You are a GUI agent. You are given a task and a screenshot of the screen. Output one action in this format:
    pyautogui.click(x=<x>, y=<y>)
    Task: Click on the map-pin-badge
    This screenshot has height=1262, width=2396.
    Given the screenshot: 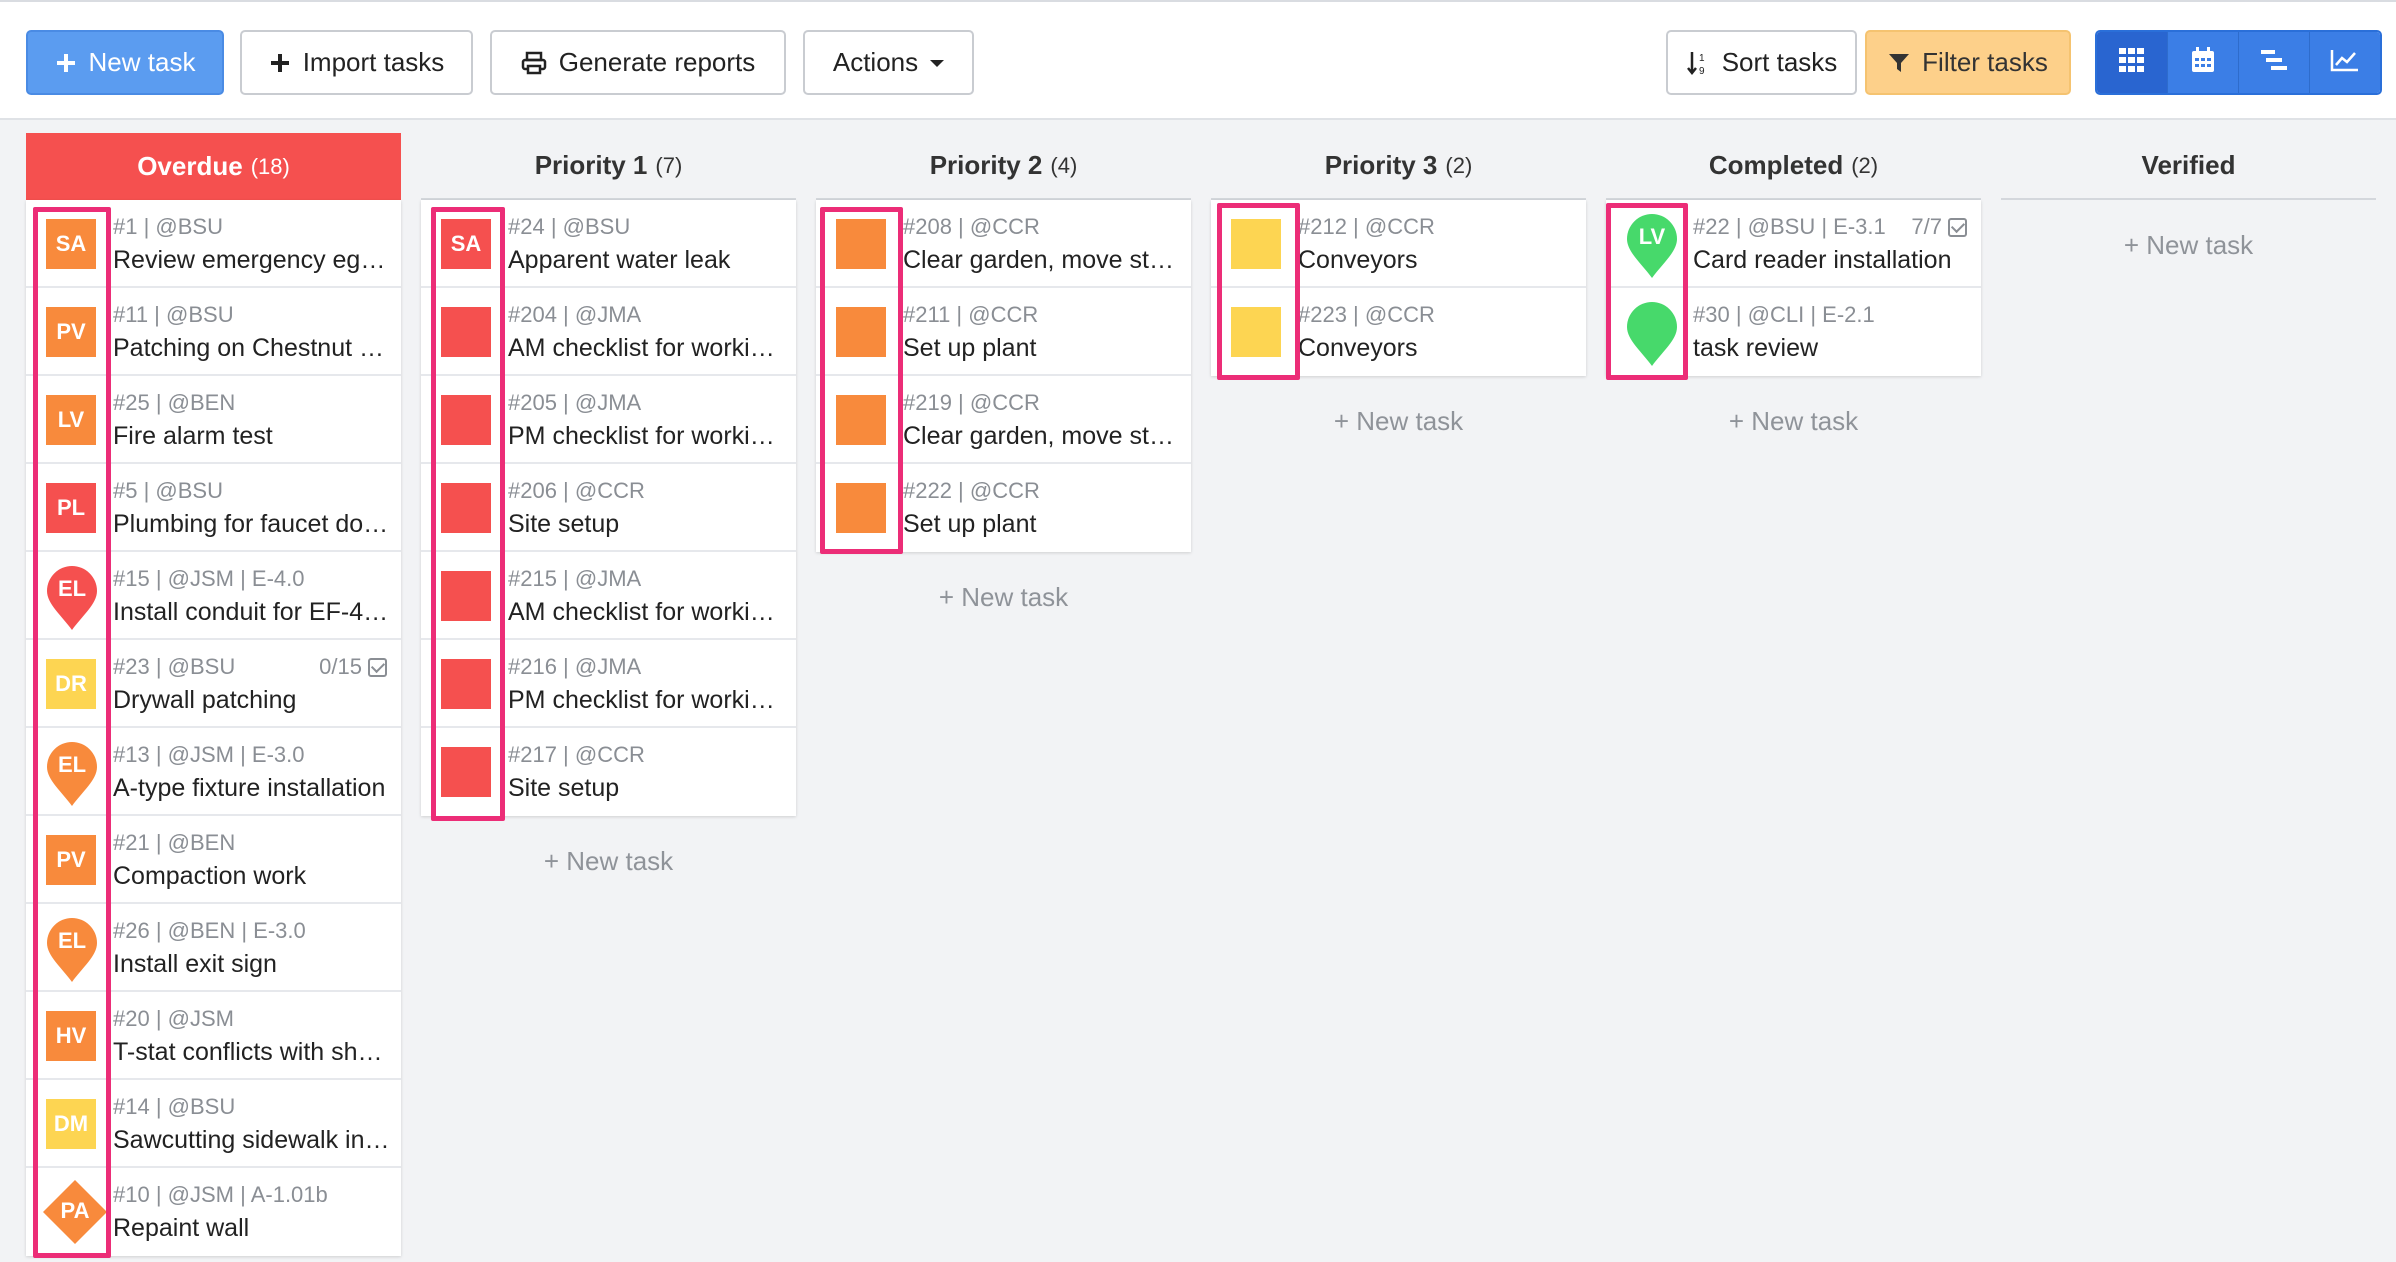 What is the action you would take?
    pyautogui.click(x=1652, y=334)
    